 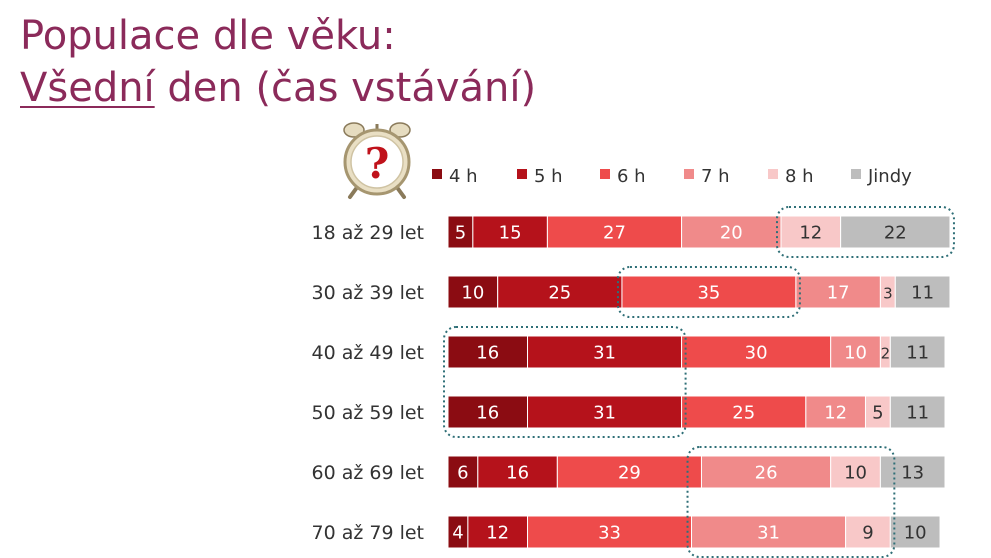 I want to click on data-label: 4, so click(x=457, y=533).